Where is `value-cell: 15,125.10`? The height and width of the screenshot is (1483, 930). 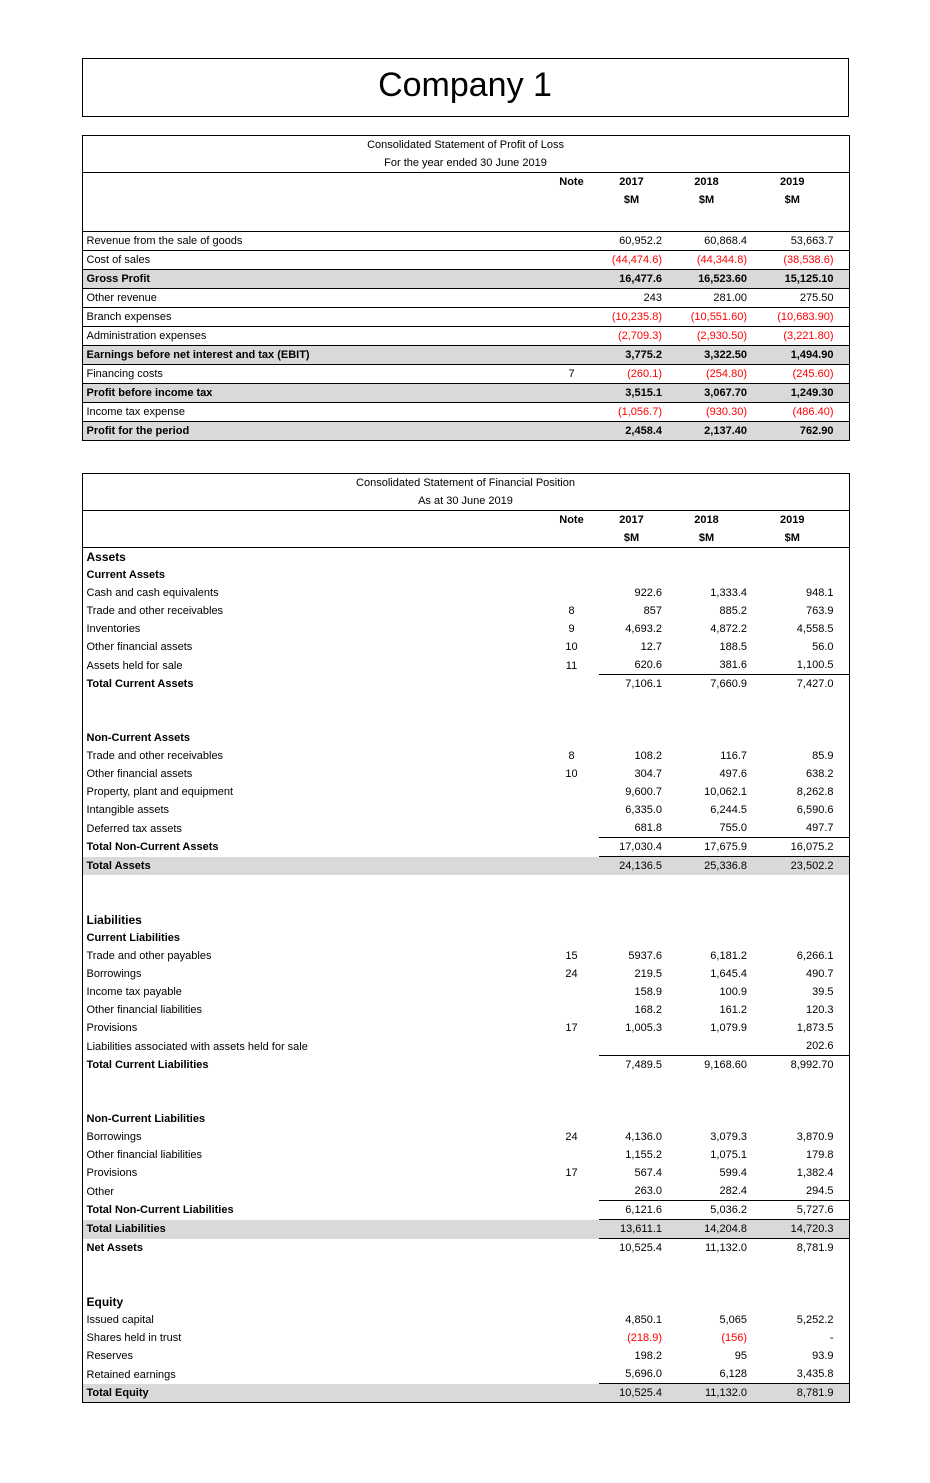
value-cell: 15,125.10 is located at coordinates (799, 279).